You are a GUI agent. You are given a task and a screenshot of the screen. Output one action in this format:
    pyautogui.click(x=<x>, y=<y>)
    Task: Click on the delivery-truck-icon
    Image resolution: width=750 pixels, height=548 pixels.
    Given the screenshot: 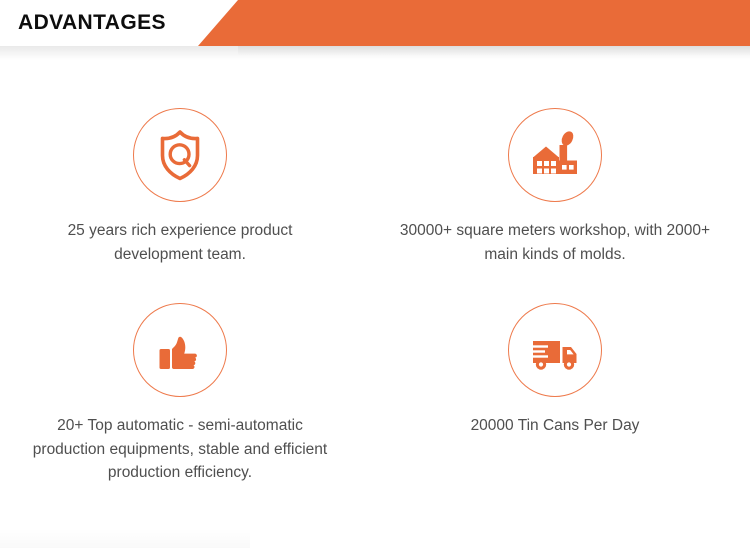 What is the action you would take?
    pyautogui.click(x=555, y=350)
    